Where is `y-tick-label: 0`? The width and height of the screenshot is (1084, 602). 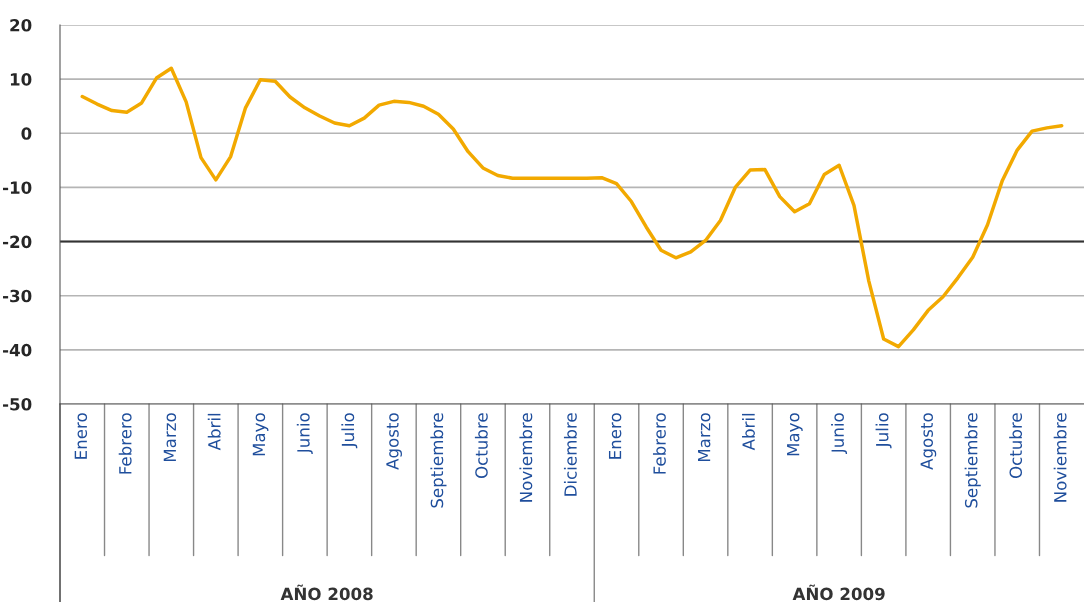 y-tick-label: 0 is located at coordinates (26, 133).